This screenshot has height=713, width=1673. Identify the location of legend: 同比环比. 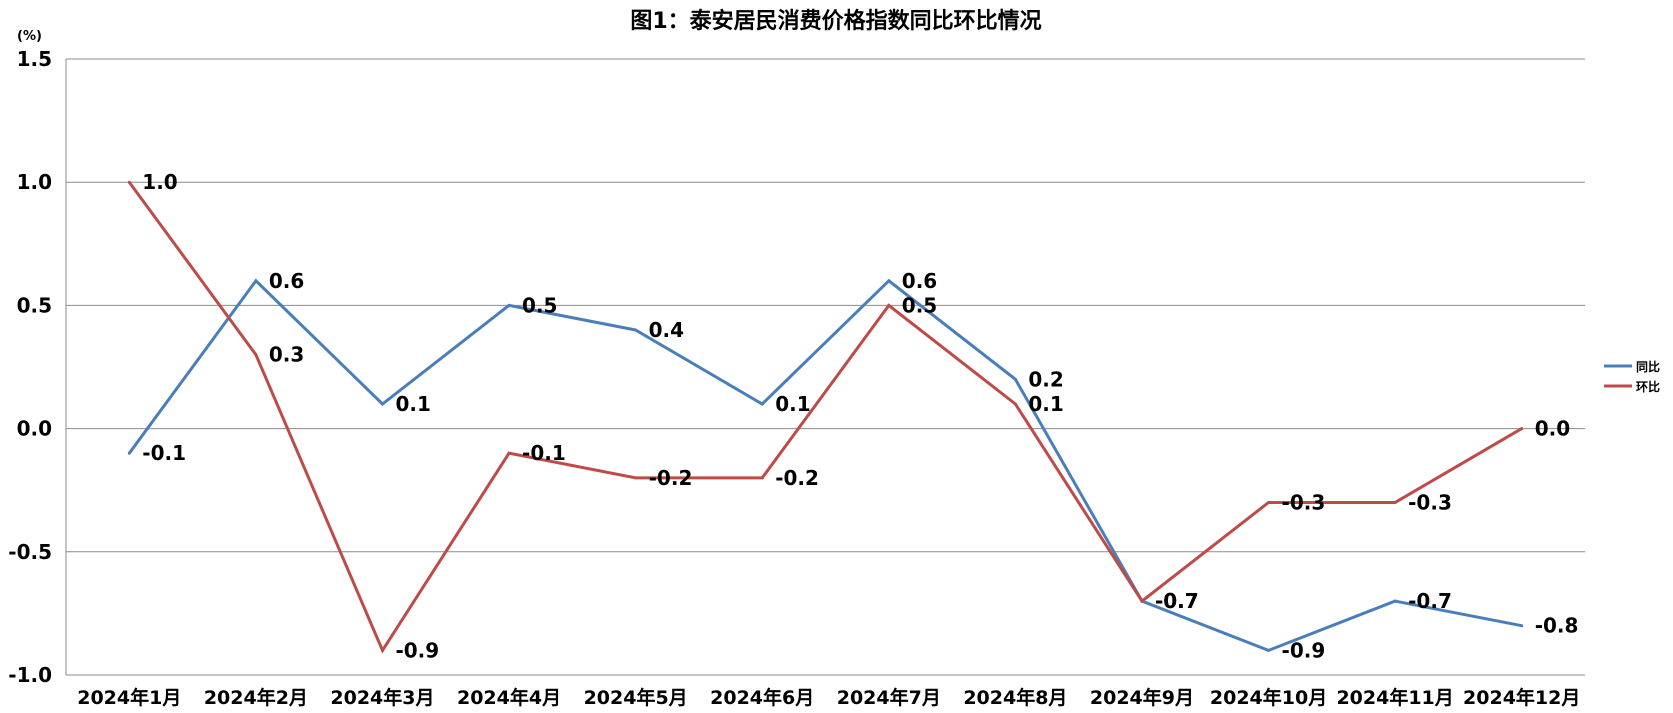
(1632, 376).